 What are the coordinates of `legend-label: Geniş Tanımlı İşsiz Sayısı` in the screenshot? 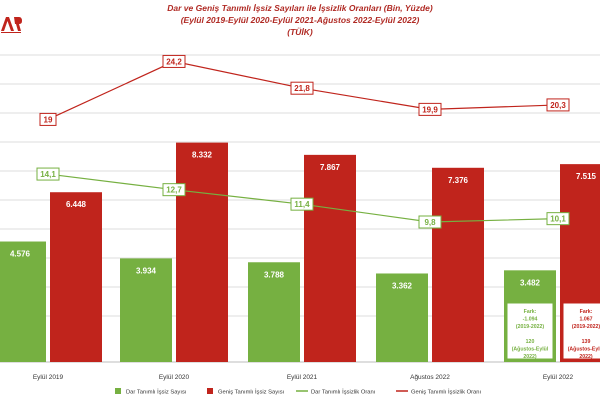 It's located at (251, 392).